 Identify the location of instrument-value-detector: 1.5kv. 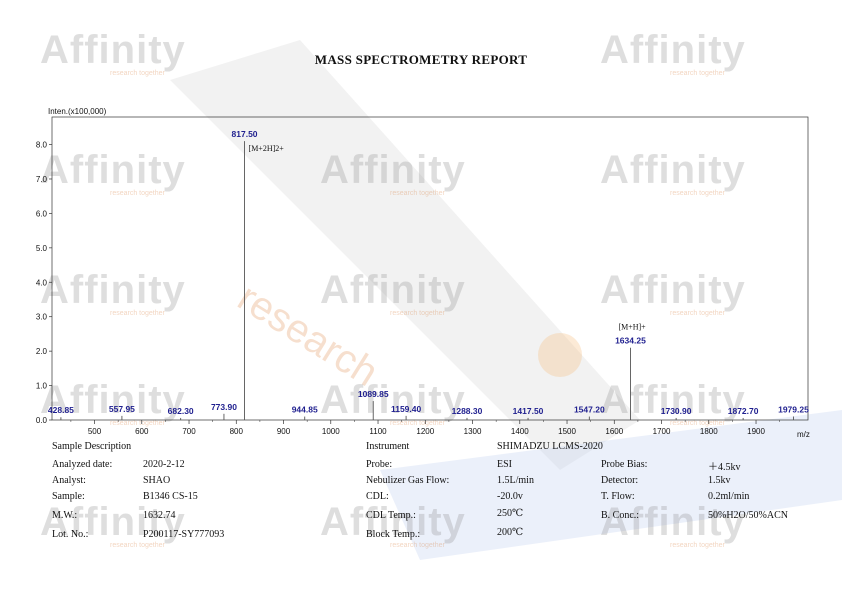
(719, 480).